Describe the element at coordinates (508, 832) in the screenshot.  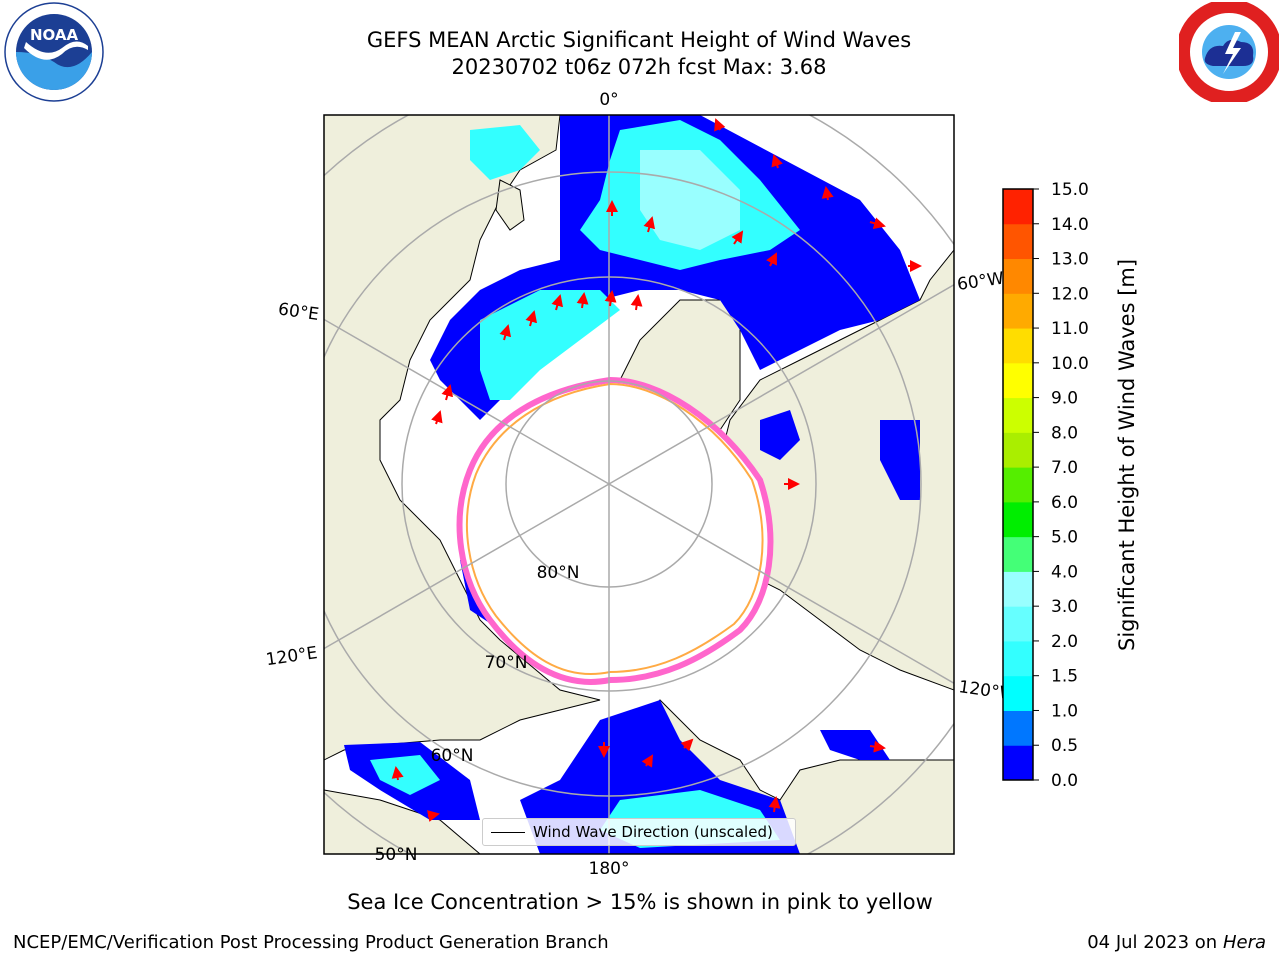
I see `legend-line-swatch` at that location.